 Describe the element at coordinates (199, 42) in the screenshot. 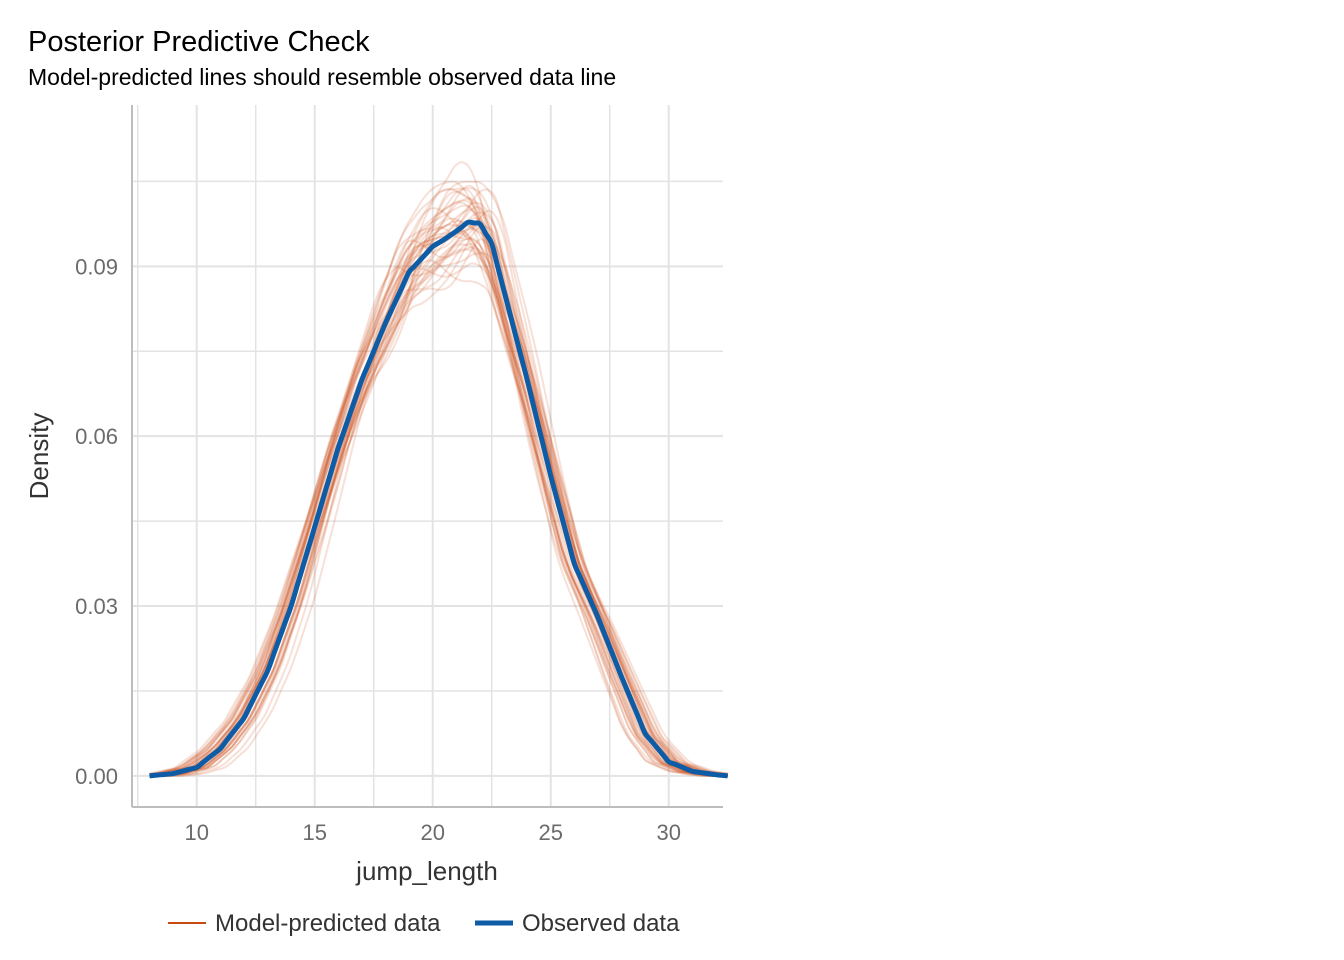

I see `chart-title: Posterior Predictive Check` at that location.